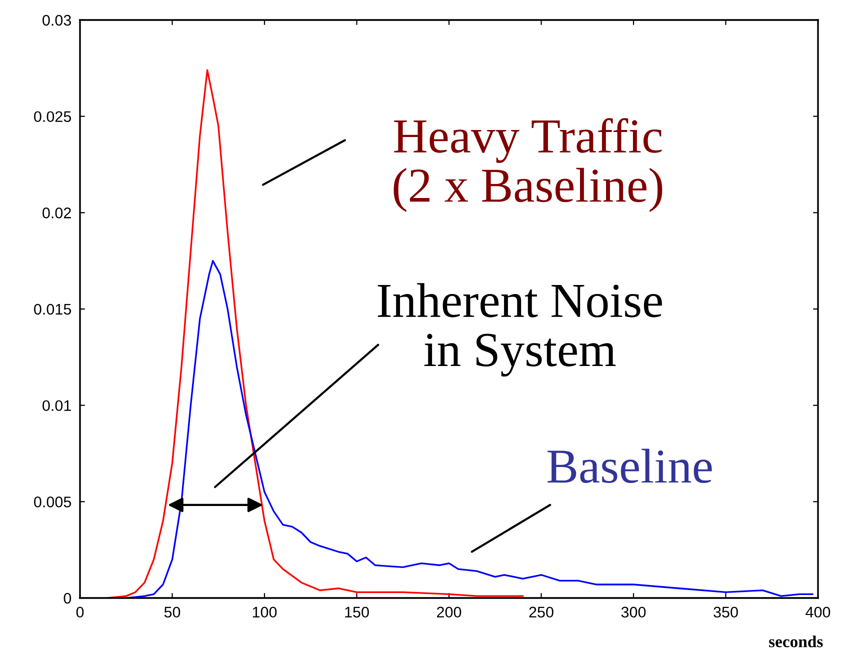 This screenshot has height=660, width=845. I want to click on y-tick-label: 0, so click(68, 598).